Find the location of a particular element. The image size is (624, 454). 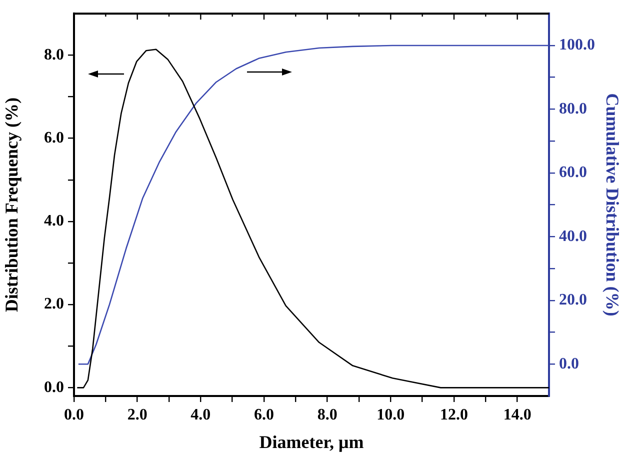

y2-axis-title: Cumulative Distribution (%) is located at coordinates (612, 204).